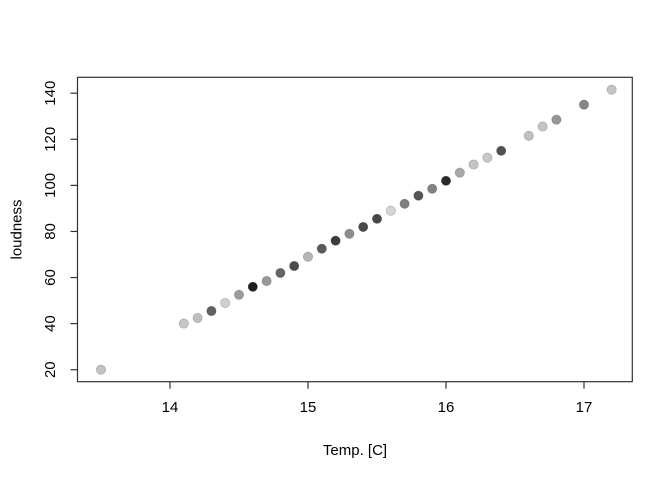 This screenshot has width=672, height=480. What do you see at coordinates (50, 139) in the screenshot?
I see `y-tick-label: 120` at bounding box center [50, 139].